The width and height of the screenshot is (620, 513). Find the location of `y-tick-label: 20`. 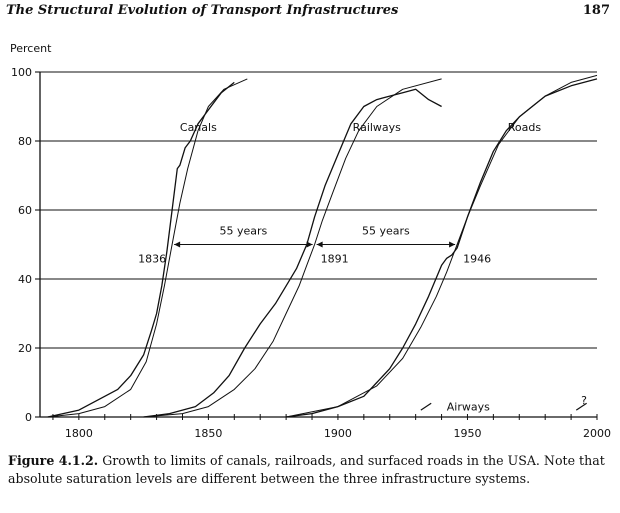

y-tick-label: 20 is located at coordinates (25, 348).